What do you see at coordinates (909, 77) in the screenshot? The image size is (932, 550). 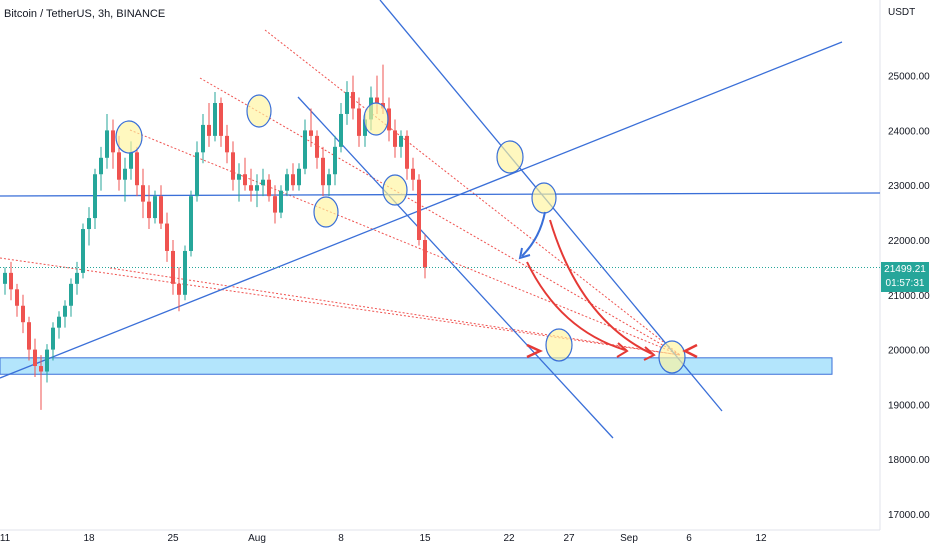 I see `y-tick-label: 25000.00` at bounding box center [909, 77].